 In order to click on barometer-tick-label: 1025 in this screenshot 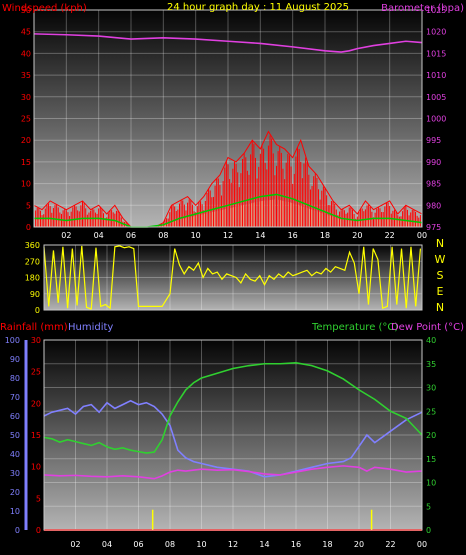, I will do `click(436, 10)`.